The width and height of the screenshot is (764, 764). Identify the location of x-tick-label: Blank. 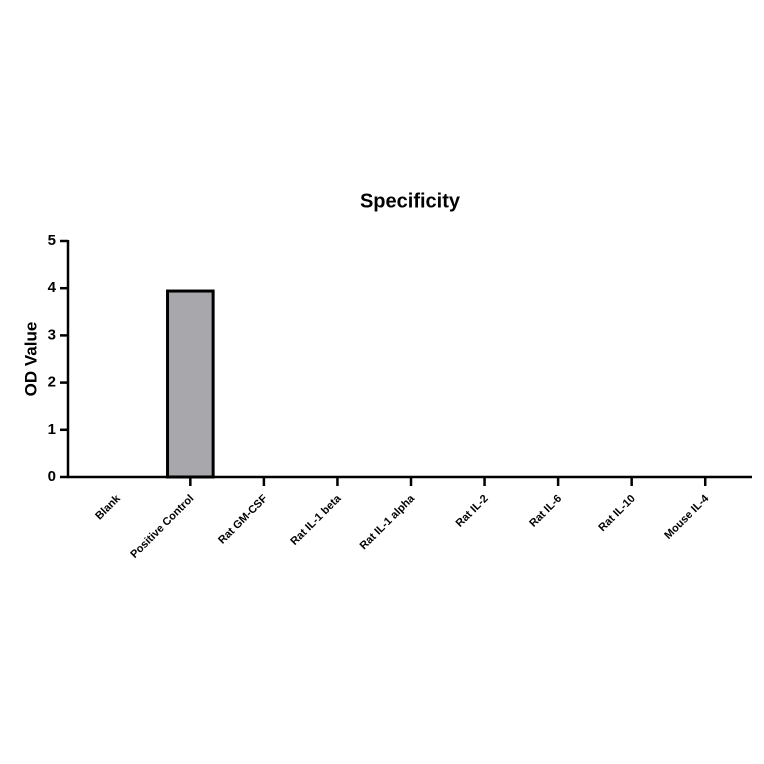
(108, 507).